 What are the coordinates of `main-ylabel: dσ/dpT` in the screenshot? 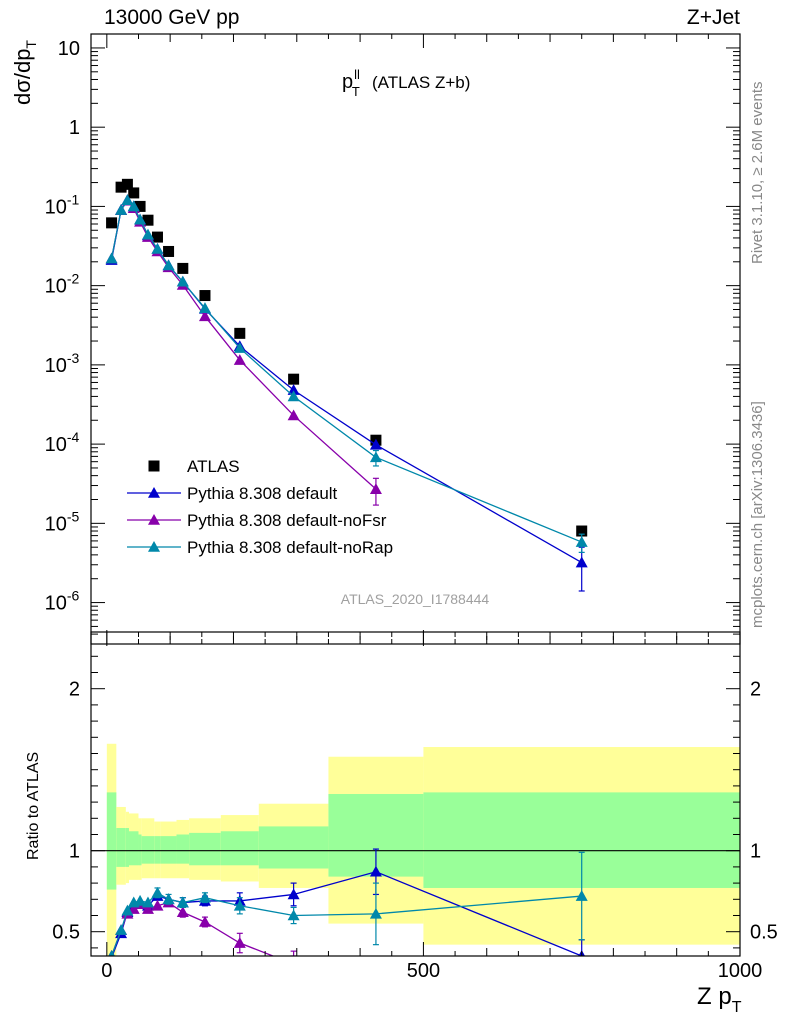 It's located at (24, 72).